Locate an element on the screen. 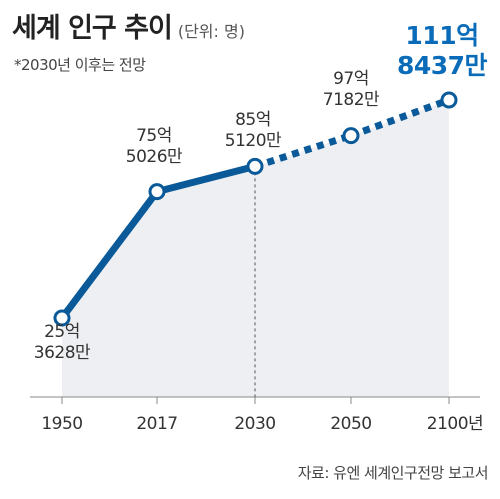 The image size is (500, 499). data-label: 85억 is located at coordinates (253, 120).